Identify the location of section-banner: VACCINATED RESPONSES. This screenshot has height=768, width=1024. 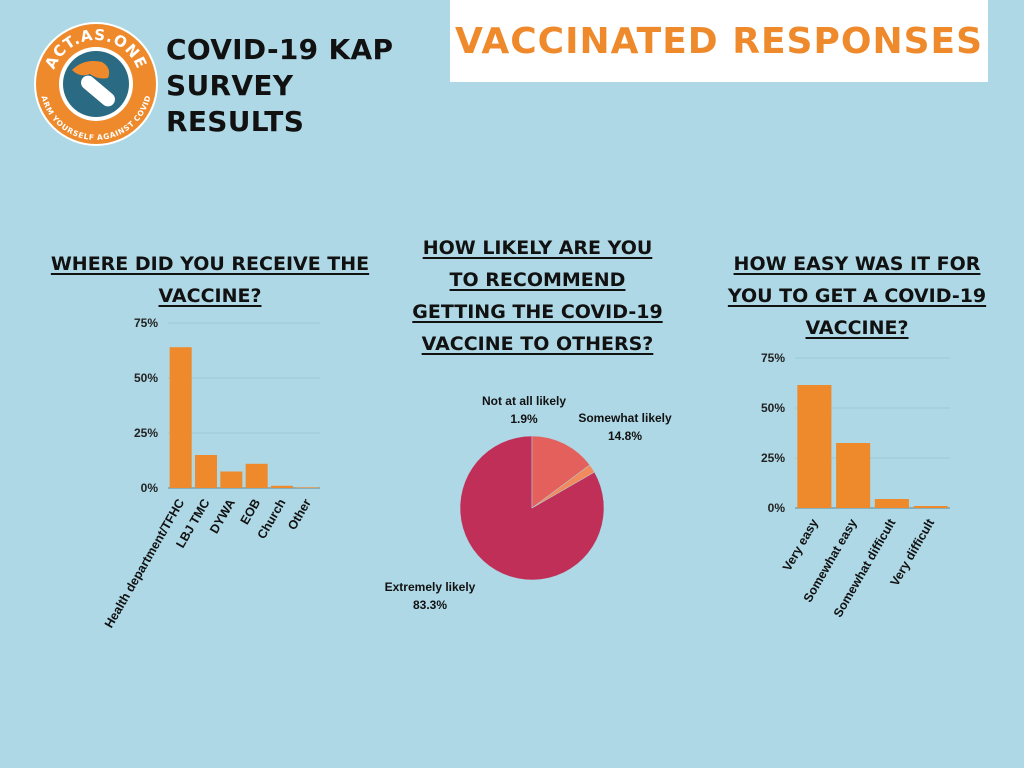
(719, 41).